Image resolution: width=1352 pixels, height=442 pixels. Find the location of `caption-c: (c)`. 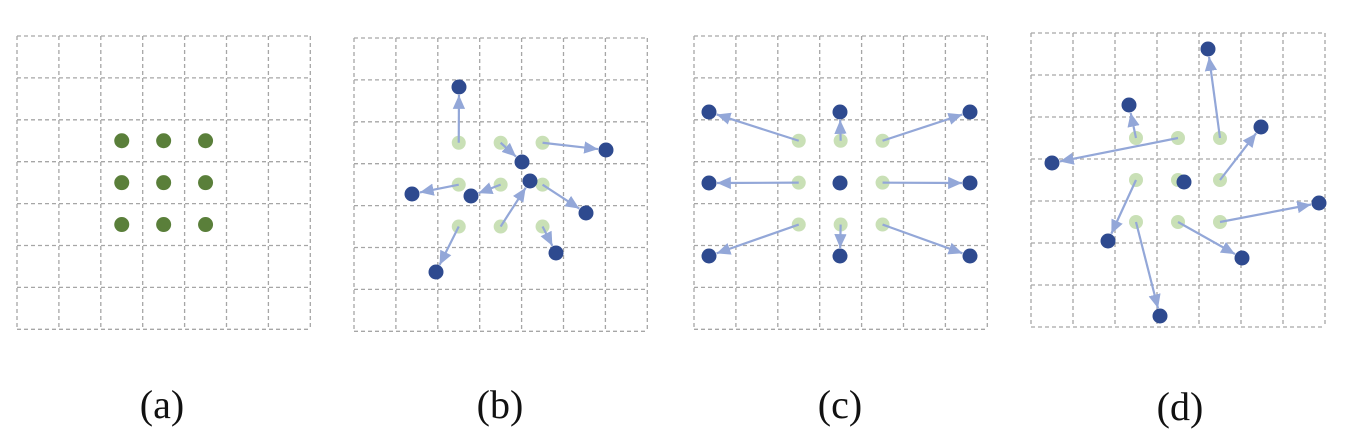

caption-c: (c) is located at coordinates (840, 404).